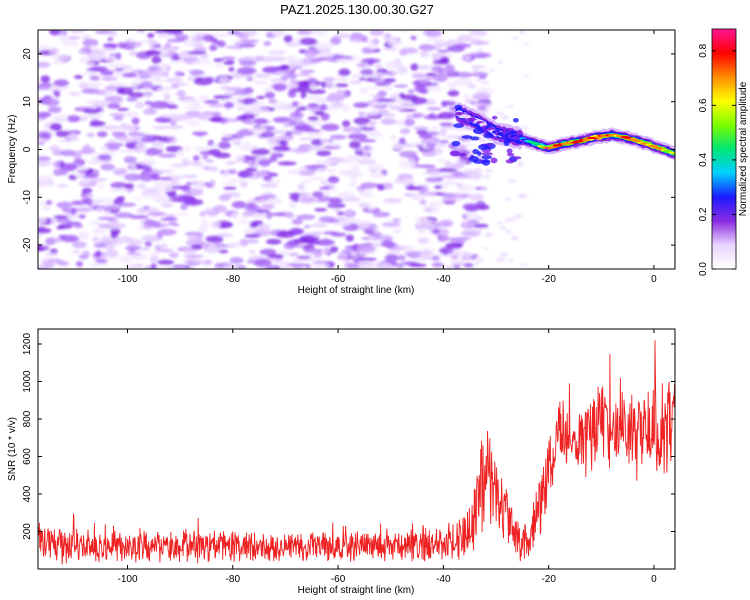 Image resolution: width=750 pixels, height=600 pixels. What do you see at coordinates (703, 50) in the screenshot?
I see `colorbar-tick-label: 0.8` at bounding box center [703, 50].